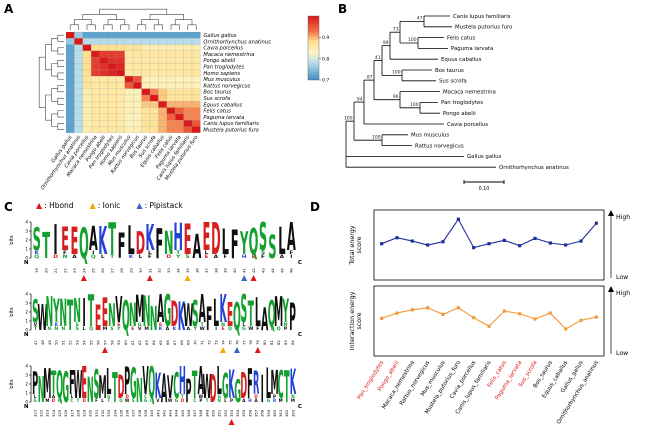 This screenshot has width=669, height=438. Describe the element at coordinates (118, 342) in the screenshot. I see `svg-text: 59` at that location.